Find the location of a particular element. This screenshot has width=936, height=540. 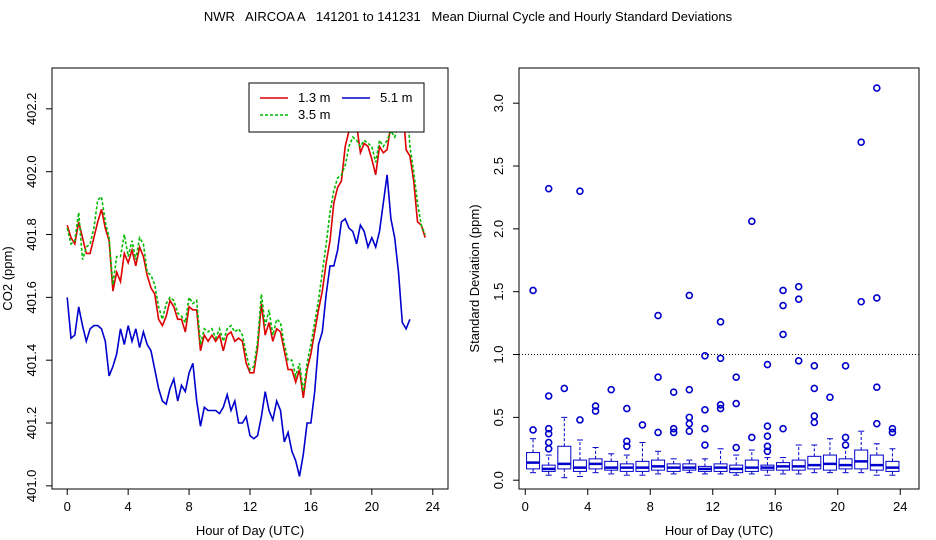

x-tick-label: 8 is located at coordinates (188, 506).